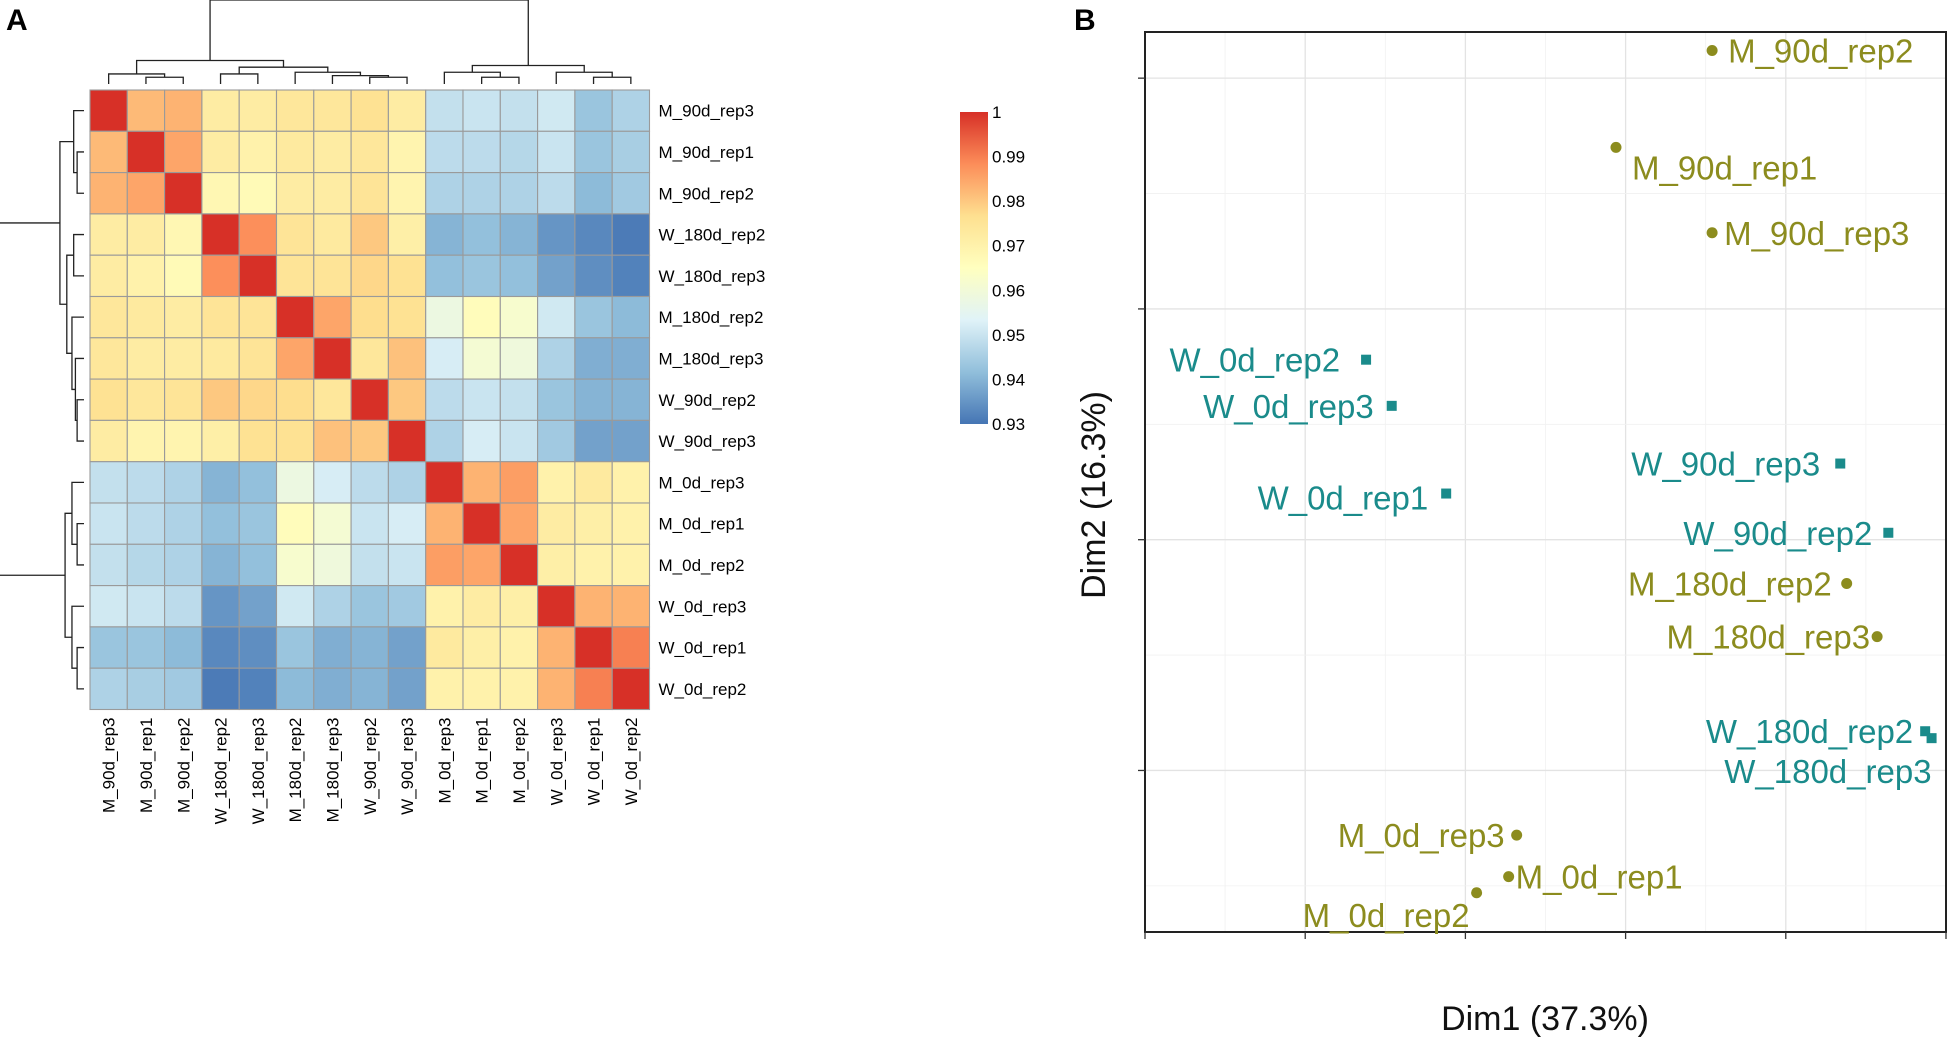  I want to click on colorbar-tick-label: 0.93, so click(1008, 424).